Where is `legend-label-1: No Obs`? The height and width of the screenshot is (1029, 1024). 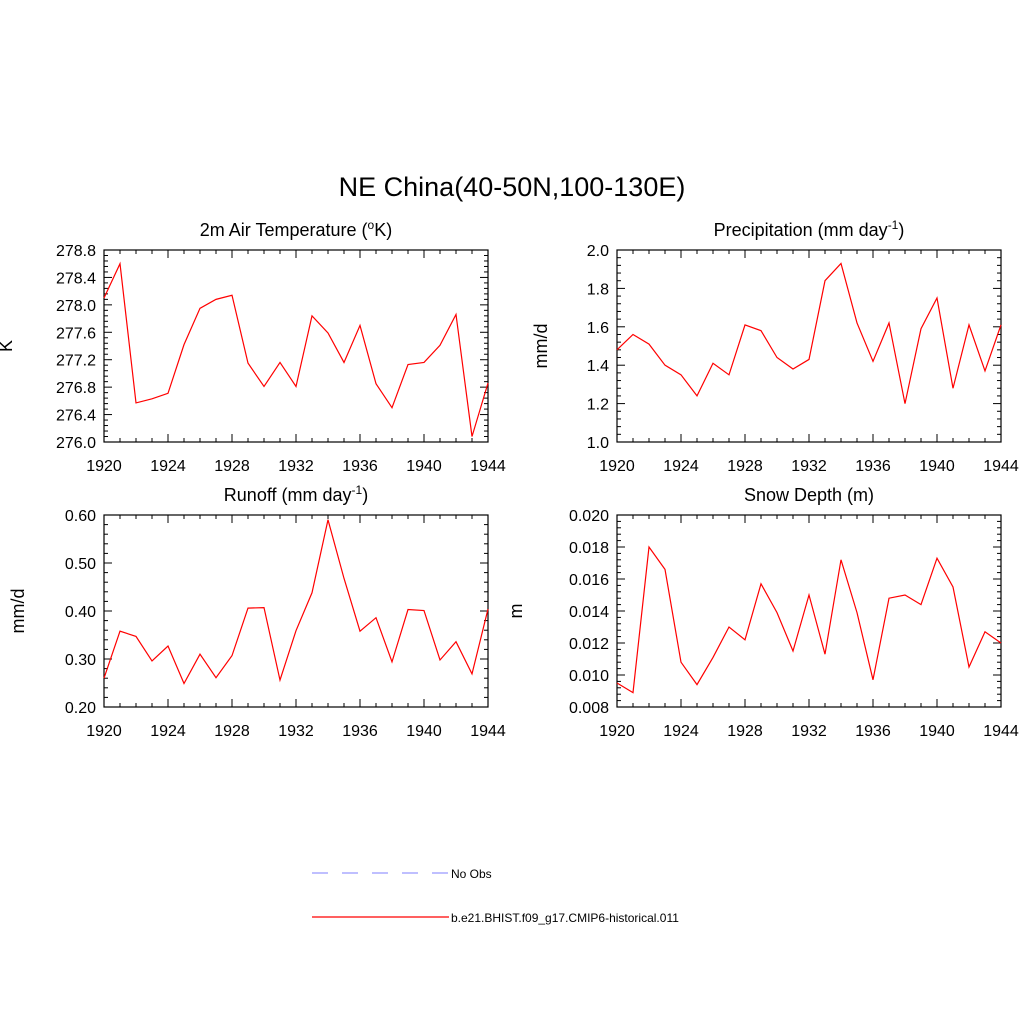 legend-label-1: No Obs is located at coordinates (471, 874).